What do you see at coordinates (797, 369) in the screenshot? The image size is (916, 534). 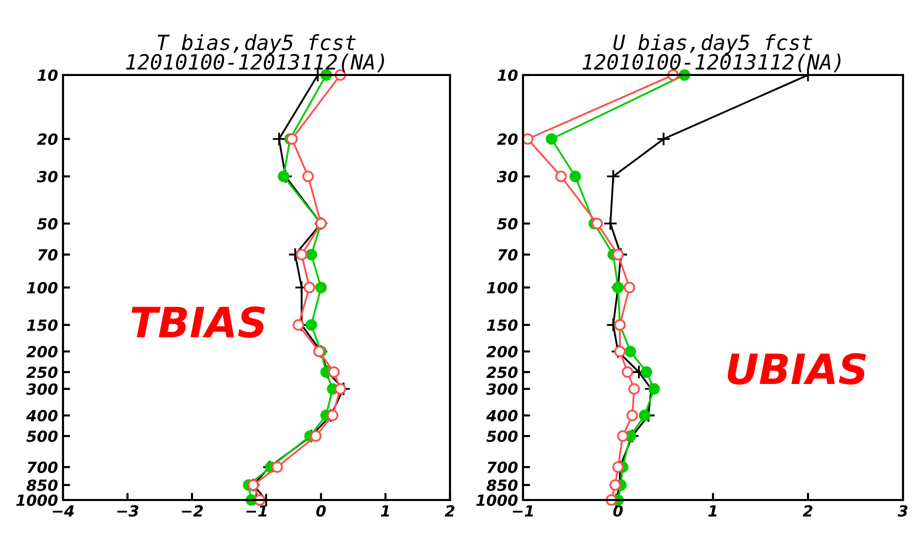 I see `annotation: UBIAS` at bounding box center [797, 369].